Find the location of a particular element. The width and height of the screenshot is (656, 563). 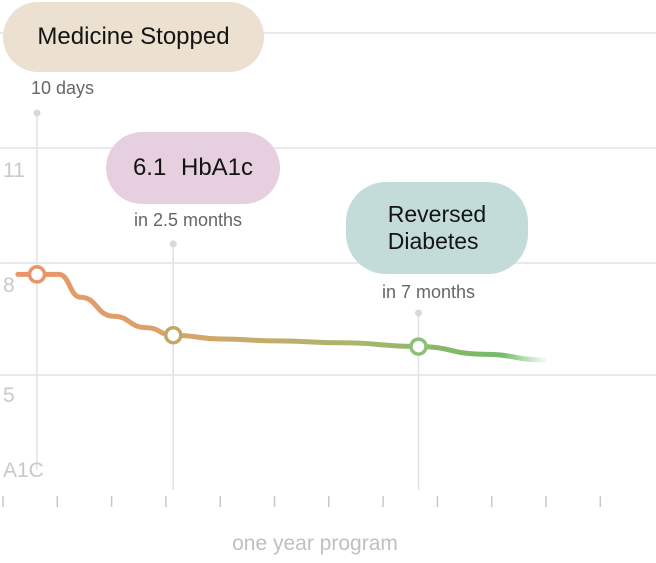

y-tick-label: 11 is located at coordinates (14, 170).